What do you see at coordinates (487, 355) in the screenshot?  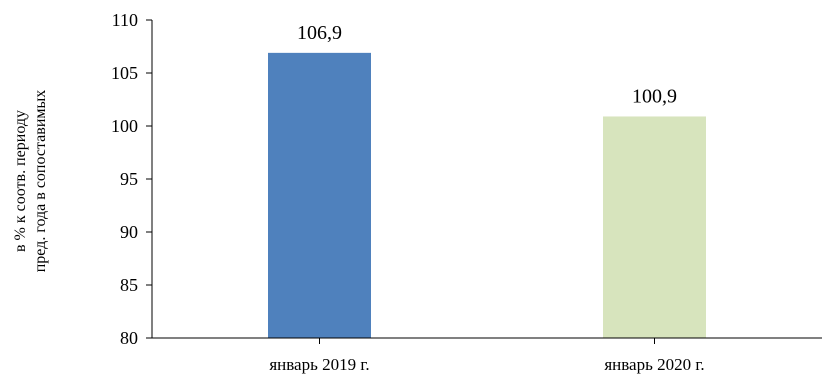 I see `x-axis: январь 2019 г. январь 2020 г.` at bounding box center [487, 355].